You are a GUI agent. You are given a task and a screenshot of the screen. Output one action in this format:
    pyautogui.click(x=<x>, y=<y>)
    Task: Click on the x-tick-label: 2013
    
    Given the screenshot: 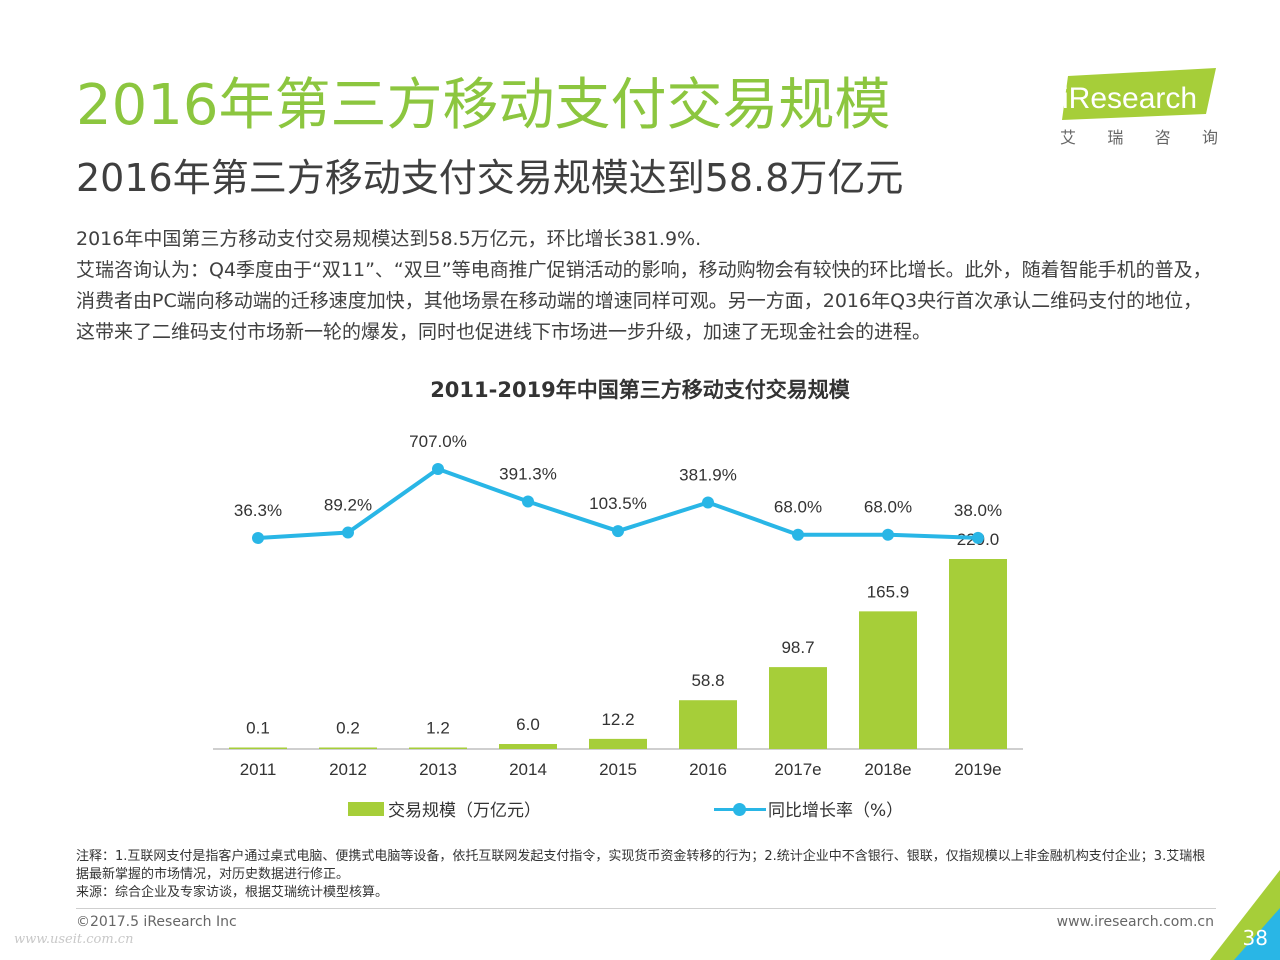 What is the action you would take?
    pyautogui.click(x=438, y=769)
    